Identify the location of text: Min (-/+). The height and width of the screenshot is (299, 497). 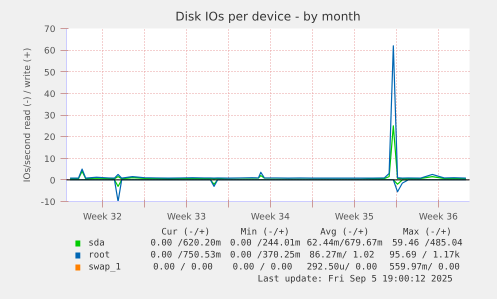
(265, 233).